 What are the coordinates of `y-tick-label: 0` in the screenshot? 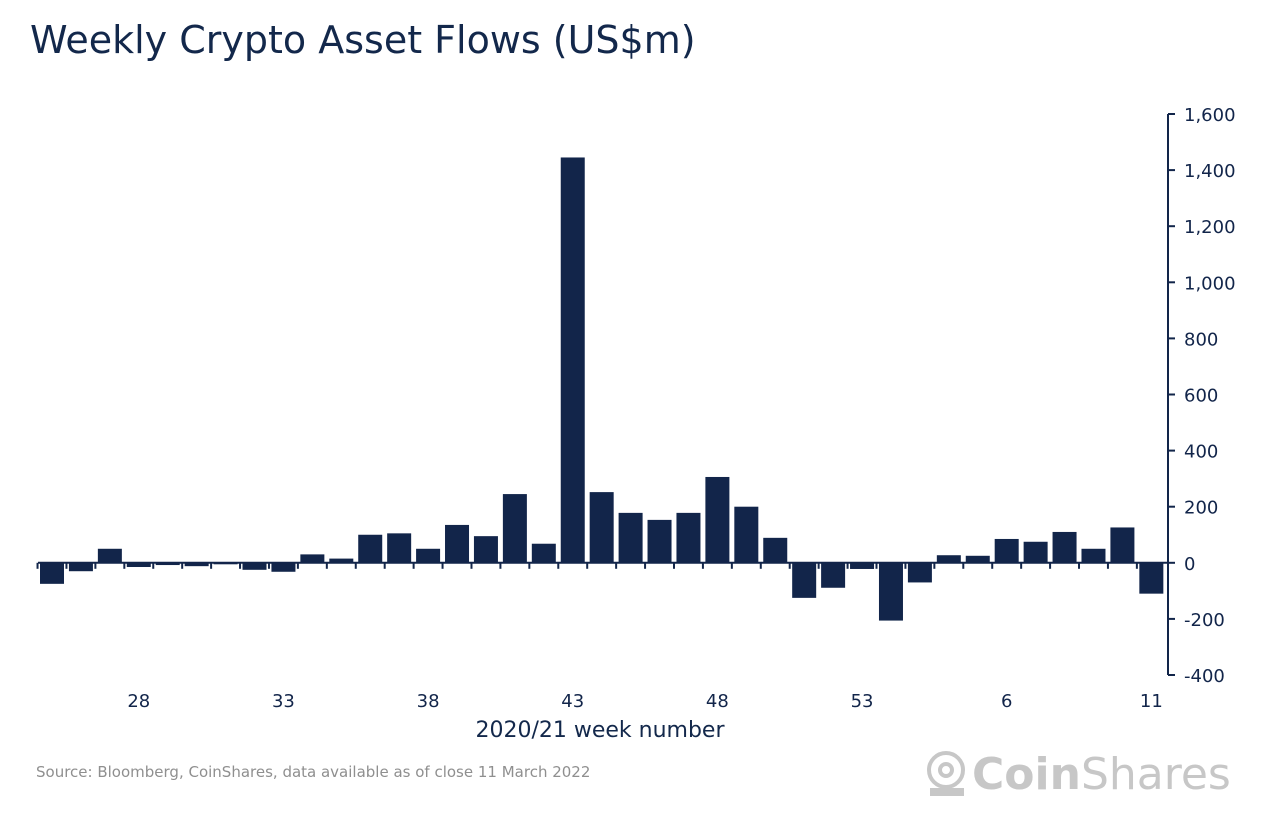 It's located at (1189, 564).